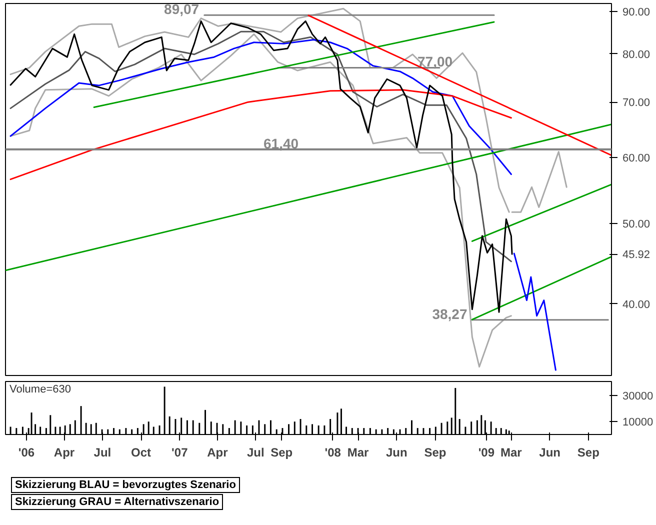  Describe the element at coordinates (180, 453) in the screenshot. I see `x-tick-label: '07` at that location.